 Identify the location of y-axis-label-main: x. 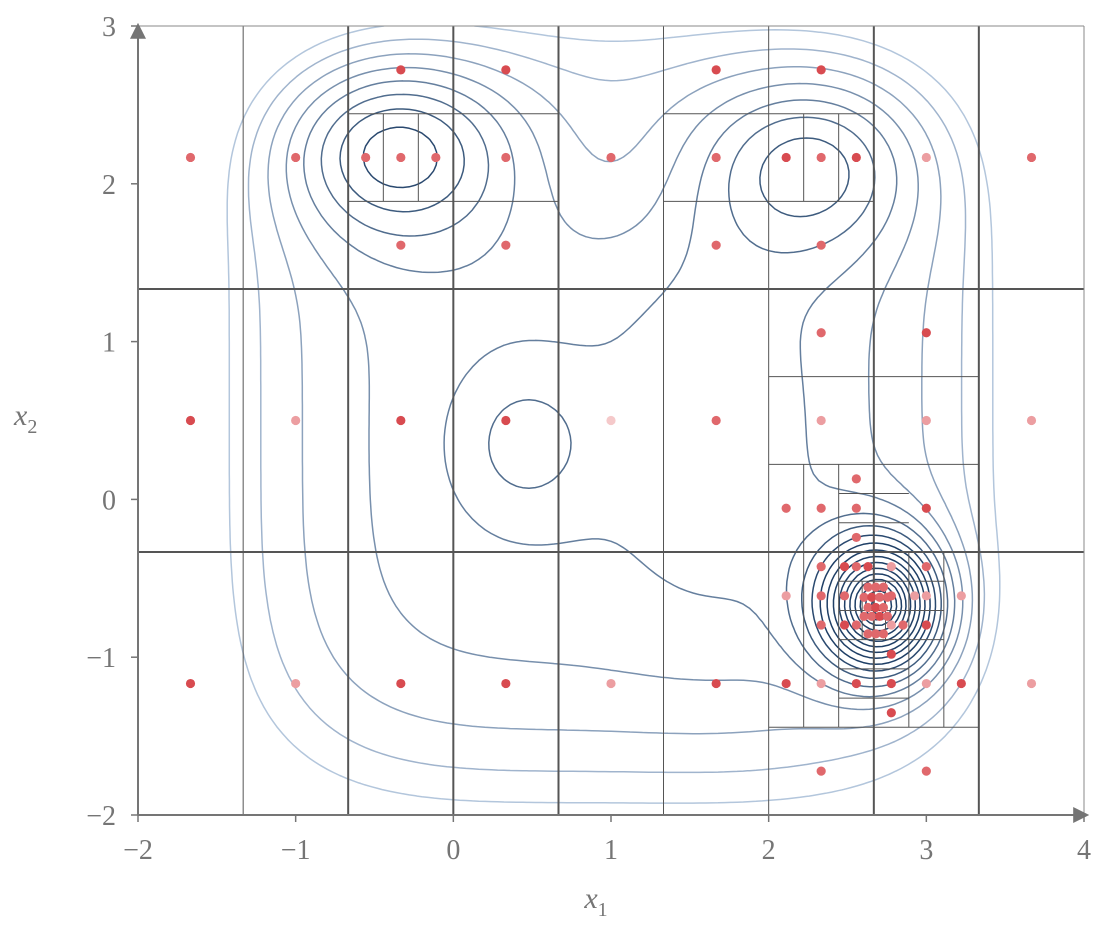
(20, 415).